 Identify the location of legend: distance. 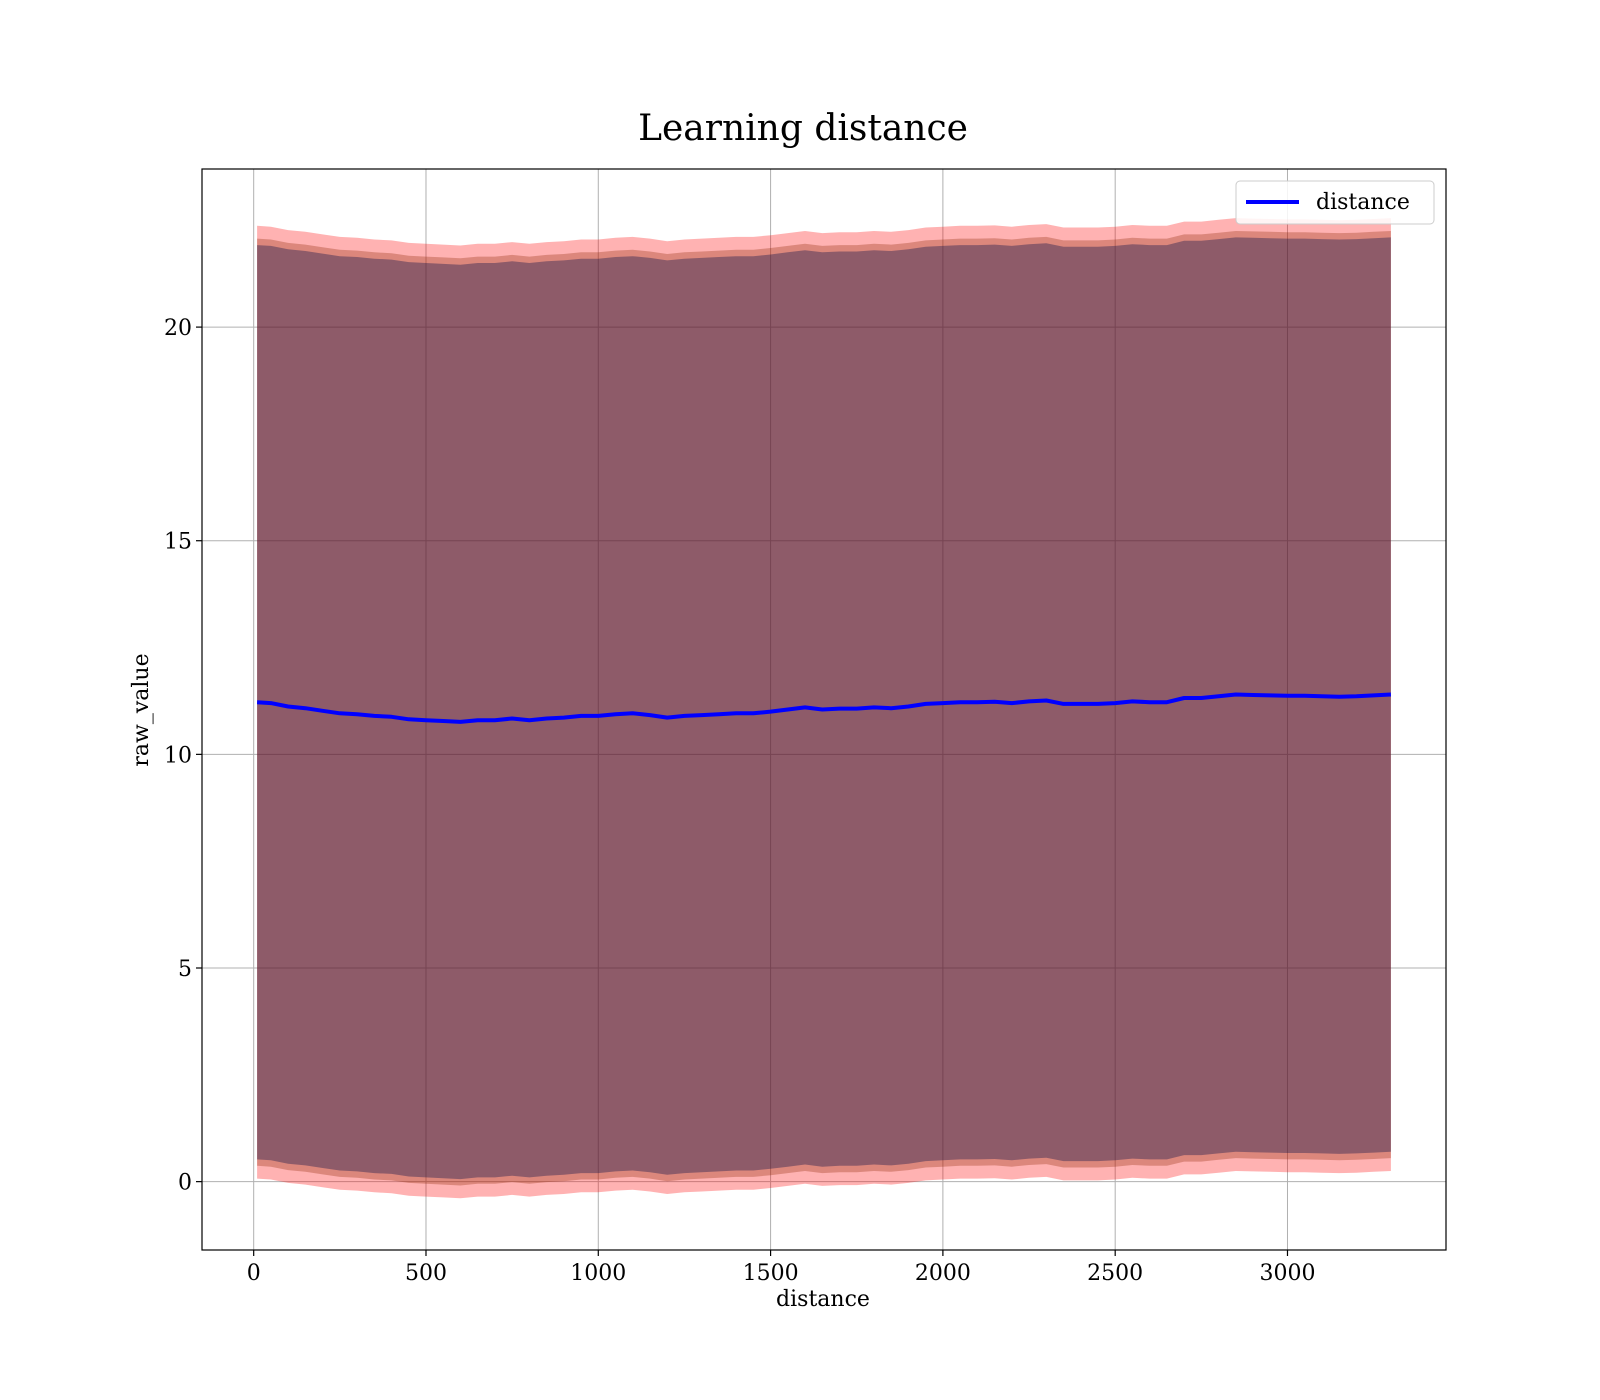
(1335, 202).